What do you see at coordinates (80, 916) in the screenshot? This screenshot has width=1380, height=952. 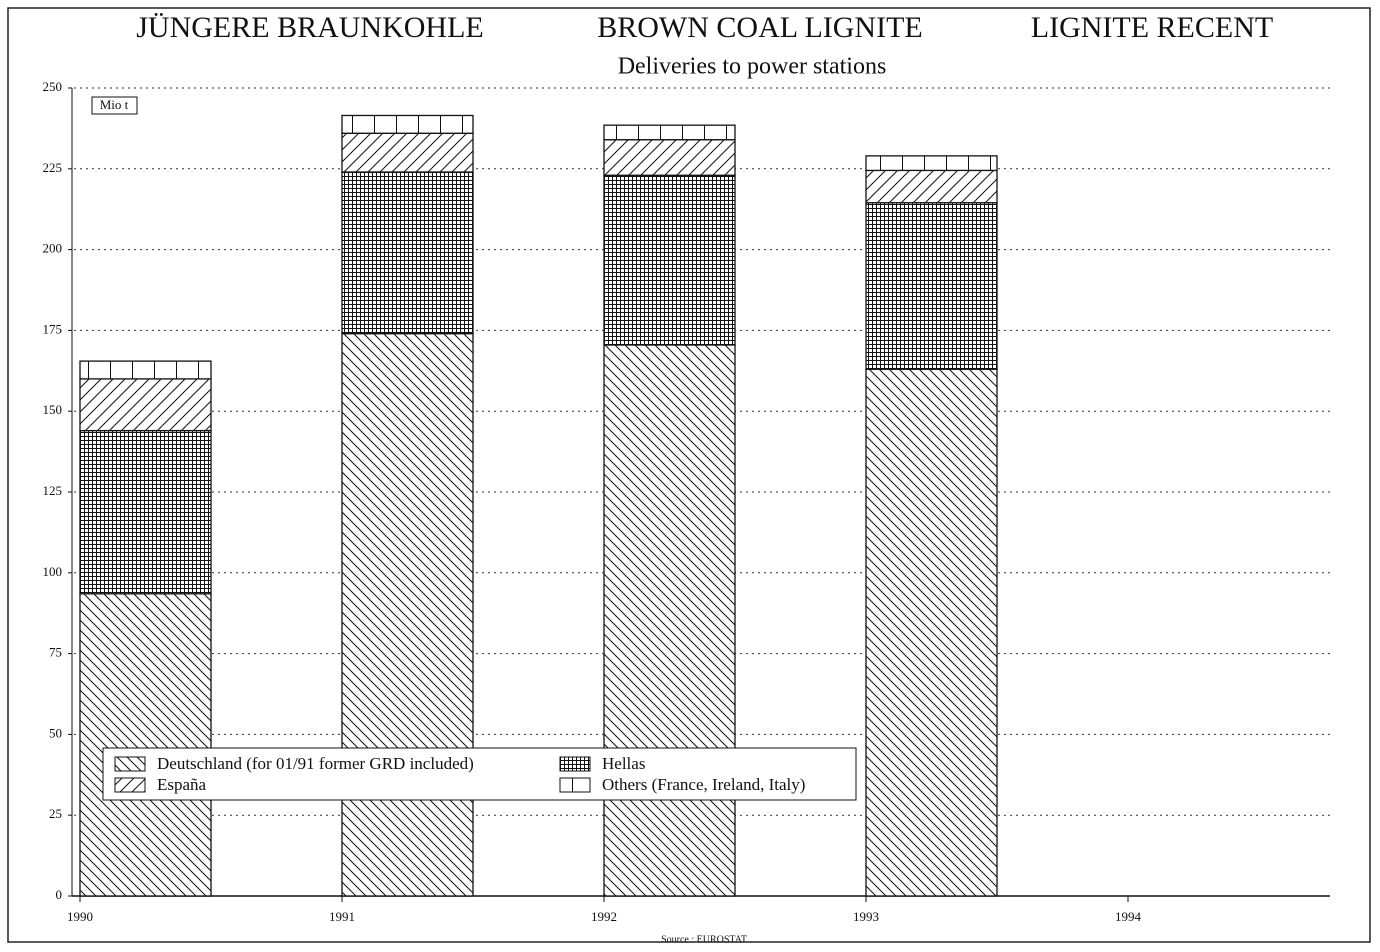 I see `x-tick-label: 1990` at bounding box center [80, 916].